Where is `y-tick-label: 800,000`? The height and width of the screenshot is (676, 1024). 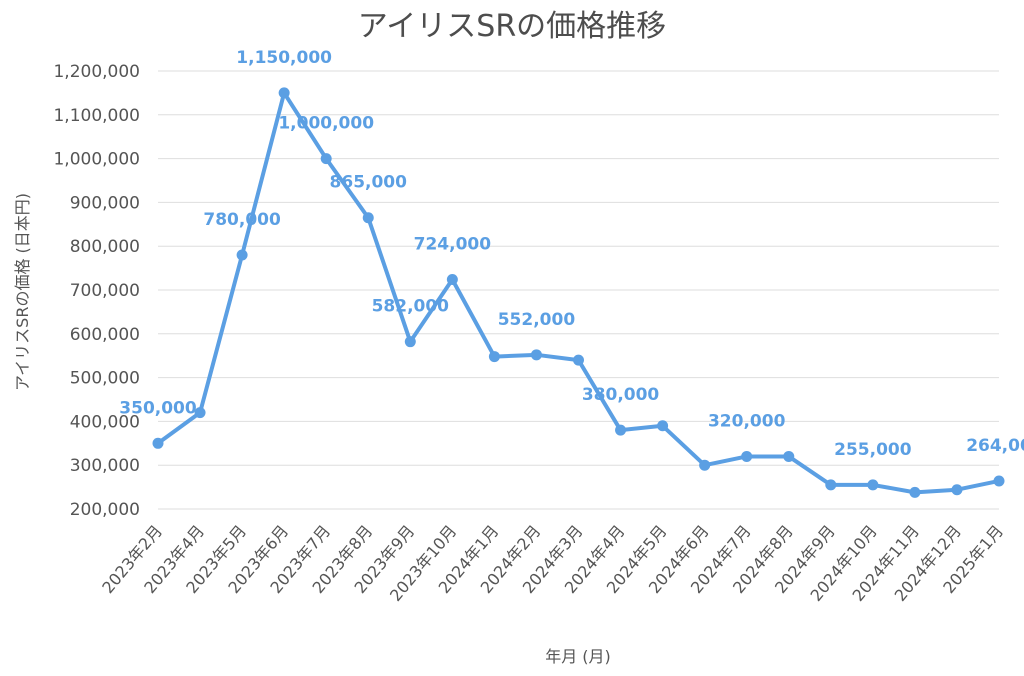 y-tick-label: 800,000 is located at coordinates (105, 247).